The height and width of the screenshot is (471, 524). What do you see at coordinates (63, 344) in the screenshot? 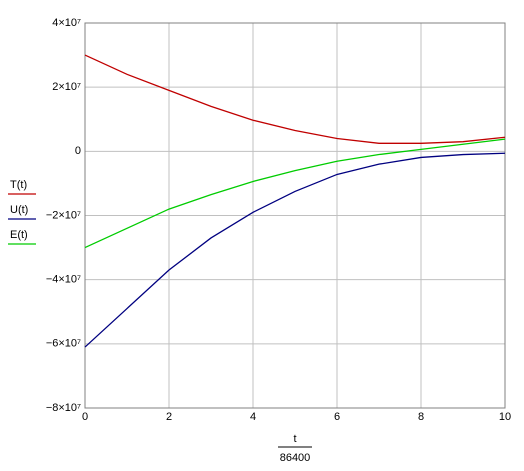
I see `y-tick-label: −6×10⁷` at bounding box center [63, 344].